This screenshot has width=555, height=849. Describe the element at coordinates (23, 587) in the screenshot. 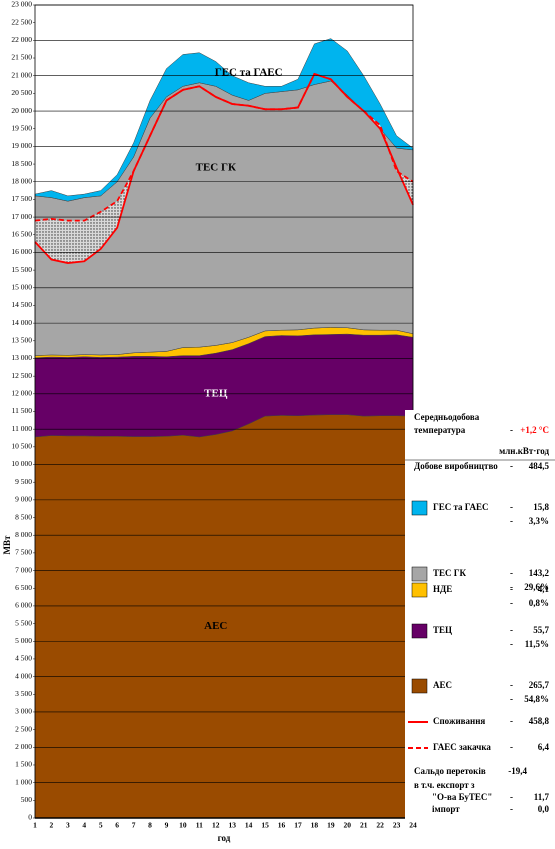

I see `y-tick-label: 6 500` at that location.